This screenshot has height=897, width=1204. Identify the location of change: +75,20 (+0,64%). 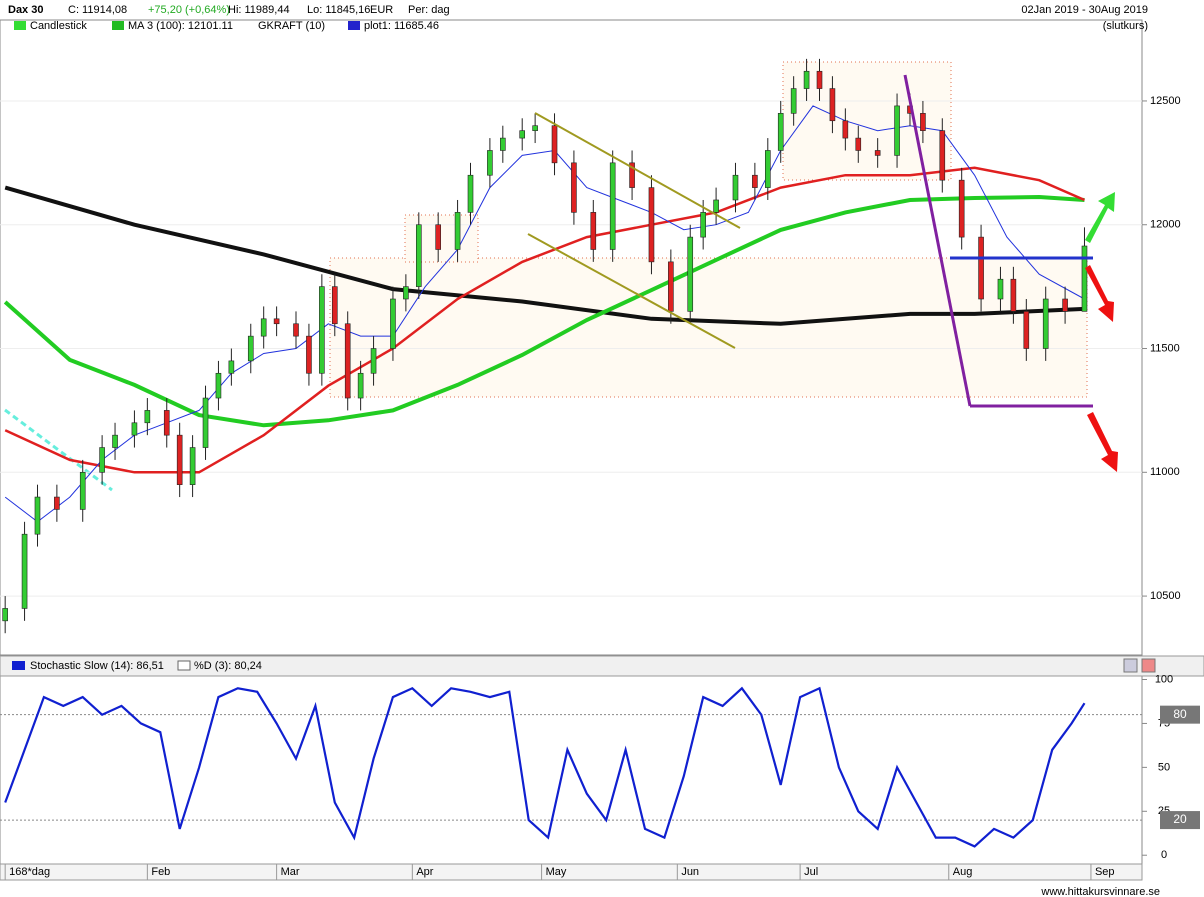
(189, 10).